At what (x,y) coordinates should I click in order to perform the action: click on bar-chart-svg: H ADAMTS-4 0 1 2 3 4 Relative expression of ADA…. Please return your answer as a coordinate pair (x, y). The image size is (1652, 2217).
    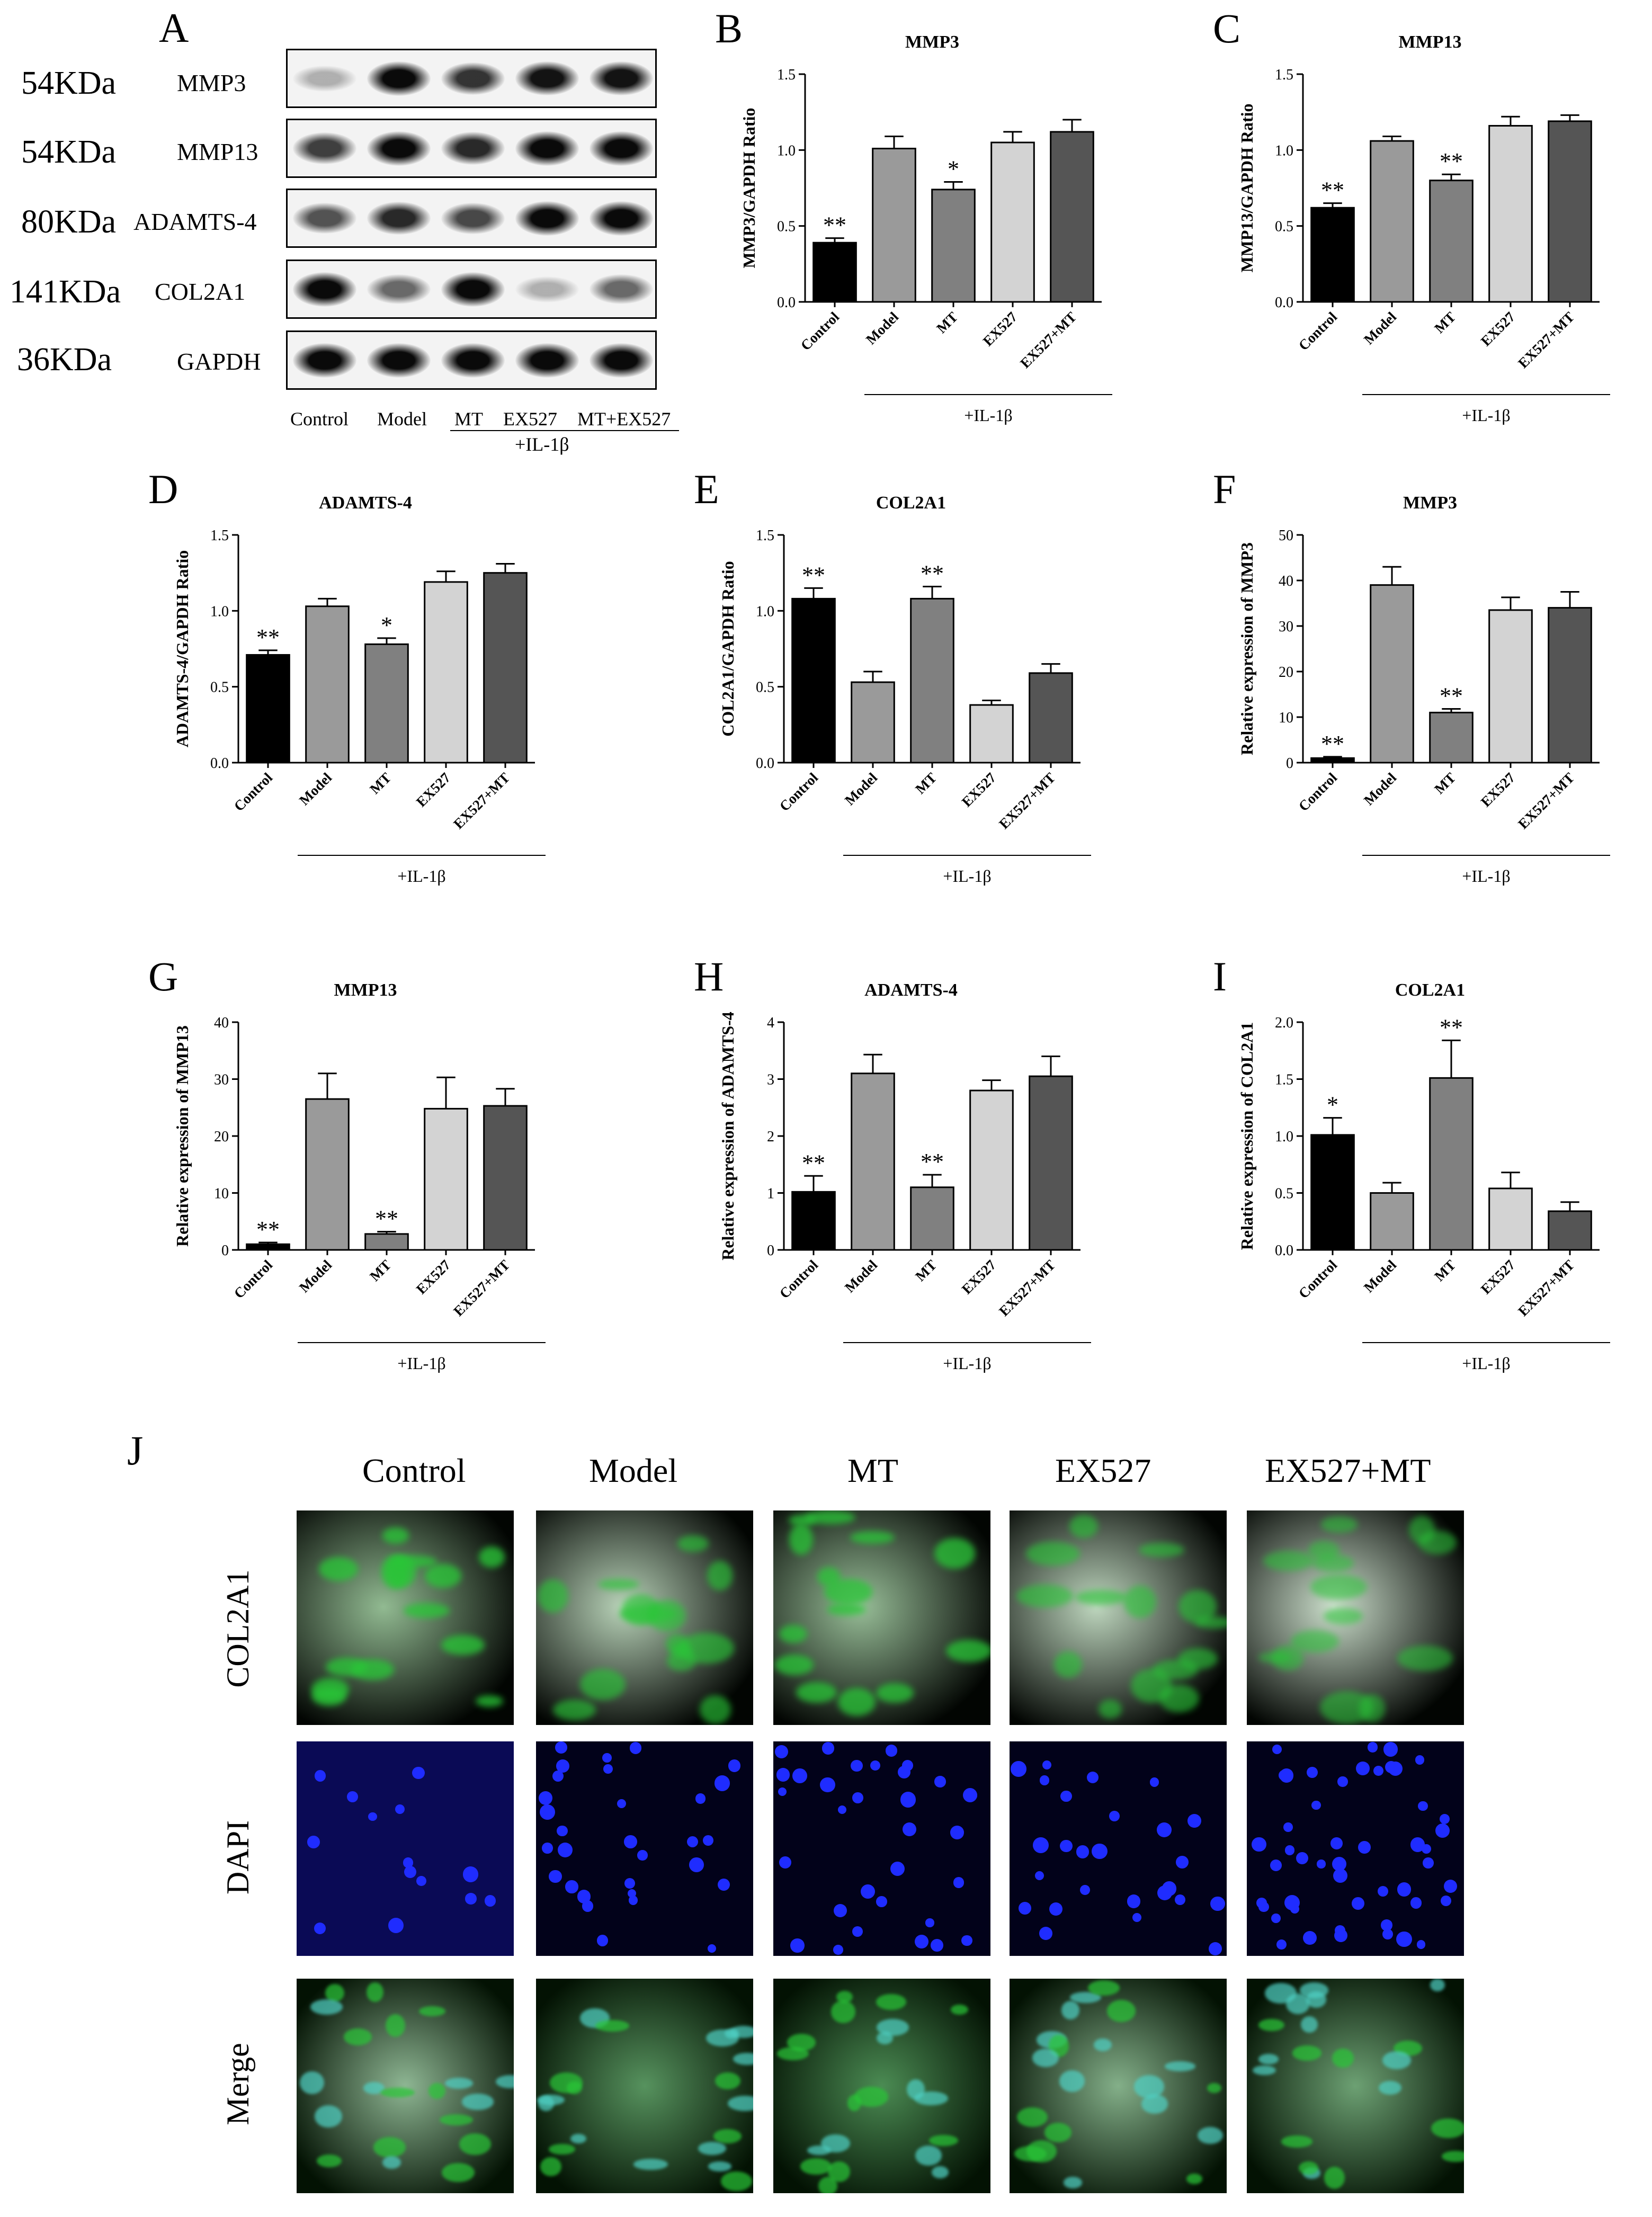
    Looking at the image, I should click on (893, 1163).